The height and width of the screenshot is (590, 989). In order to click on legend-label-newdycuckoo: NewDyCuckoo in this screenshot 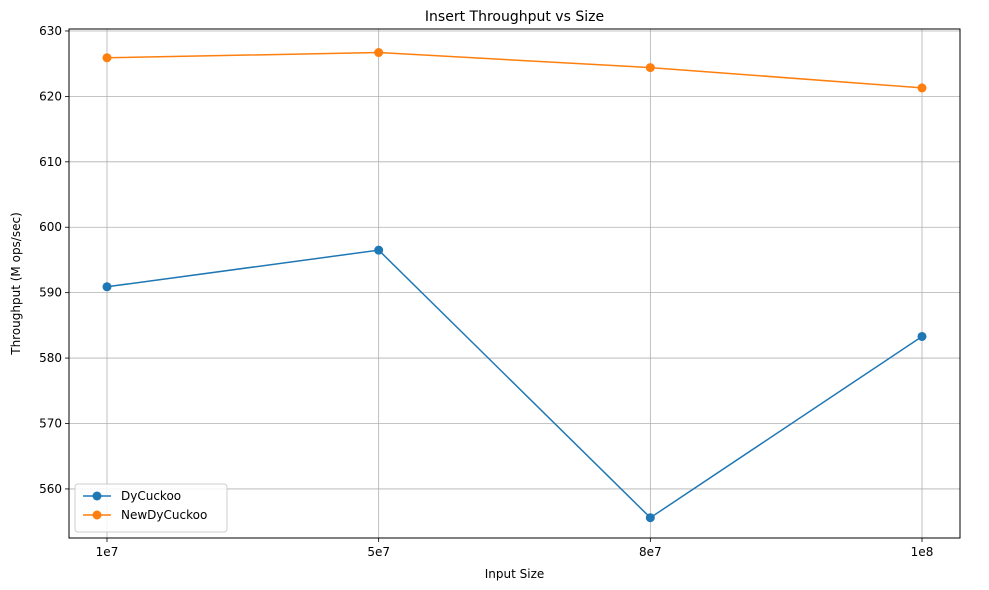, I will do `click(164, 515)`.